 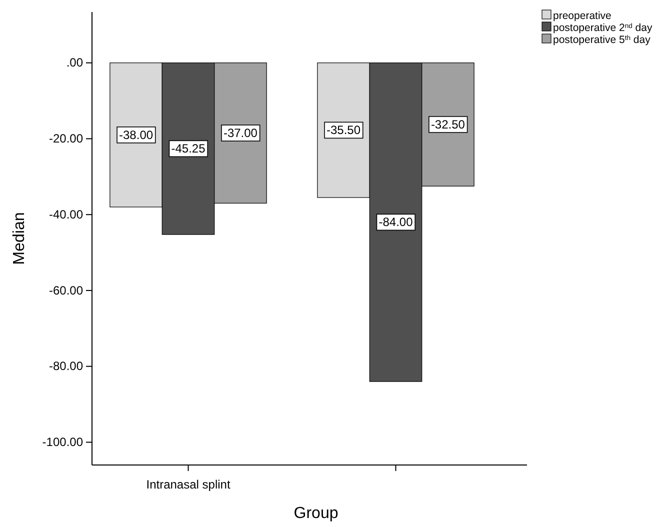 I want to click on data-label: -45.25, so click(x=188, y=149).